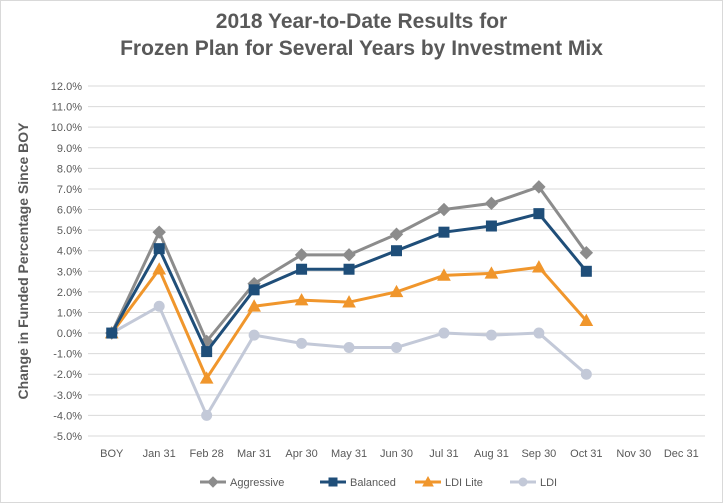 The height and width of the screenshot is (503, 723). I want to click on y-axis-label: Change in Funded Percentage Since BOY, so click(23, 261).